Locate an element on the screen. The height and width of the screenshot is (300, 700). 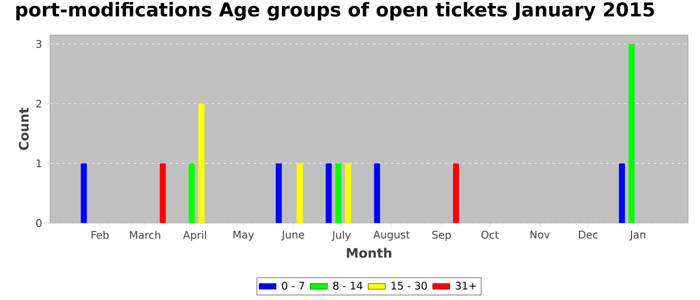
x-tick-label: April is located at coordinates (194, 235).